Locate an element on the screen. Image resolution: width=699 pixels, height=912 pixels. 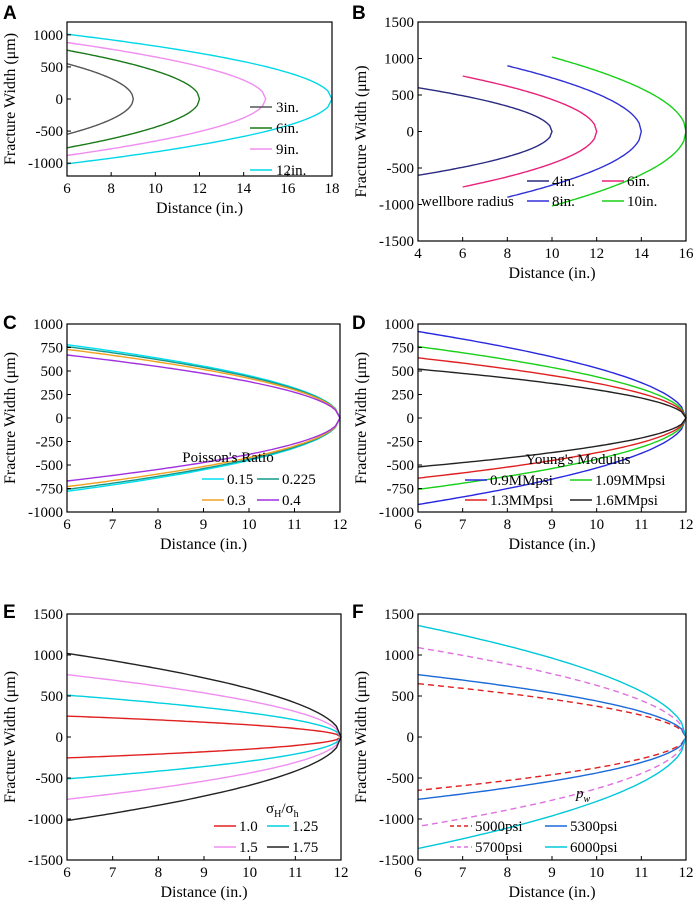
legend-label: 6000psi is located at coordinates (594, 848).